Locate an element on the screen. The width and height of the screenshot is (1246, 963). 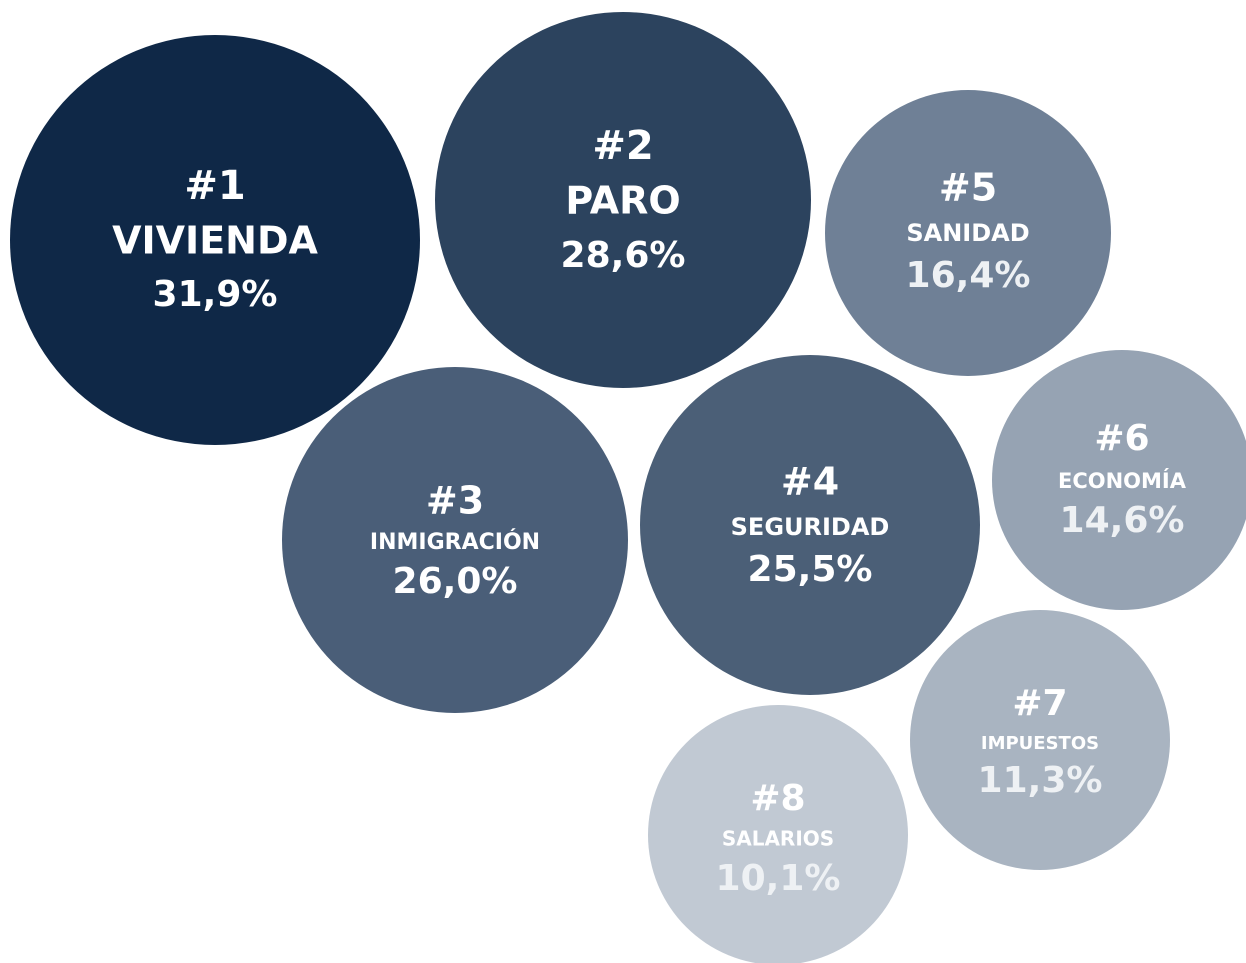
value-label: 31,9% is located at coordinates (215, 294).